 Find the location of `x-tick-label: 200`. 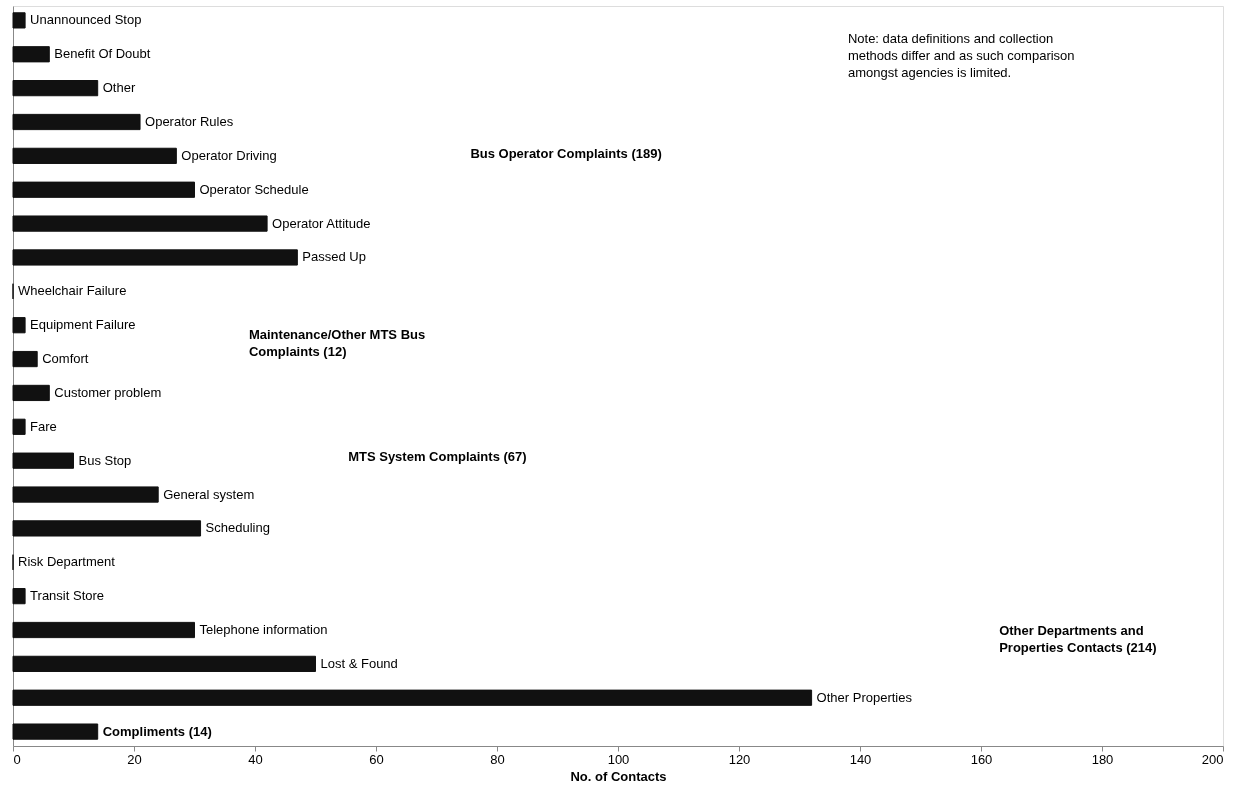

x-tick-label: 200 is located at coordinates (1212, 759).